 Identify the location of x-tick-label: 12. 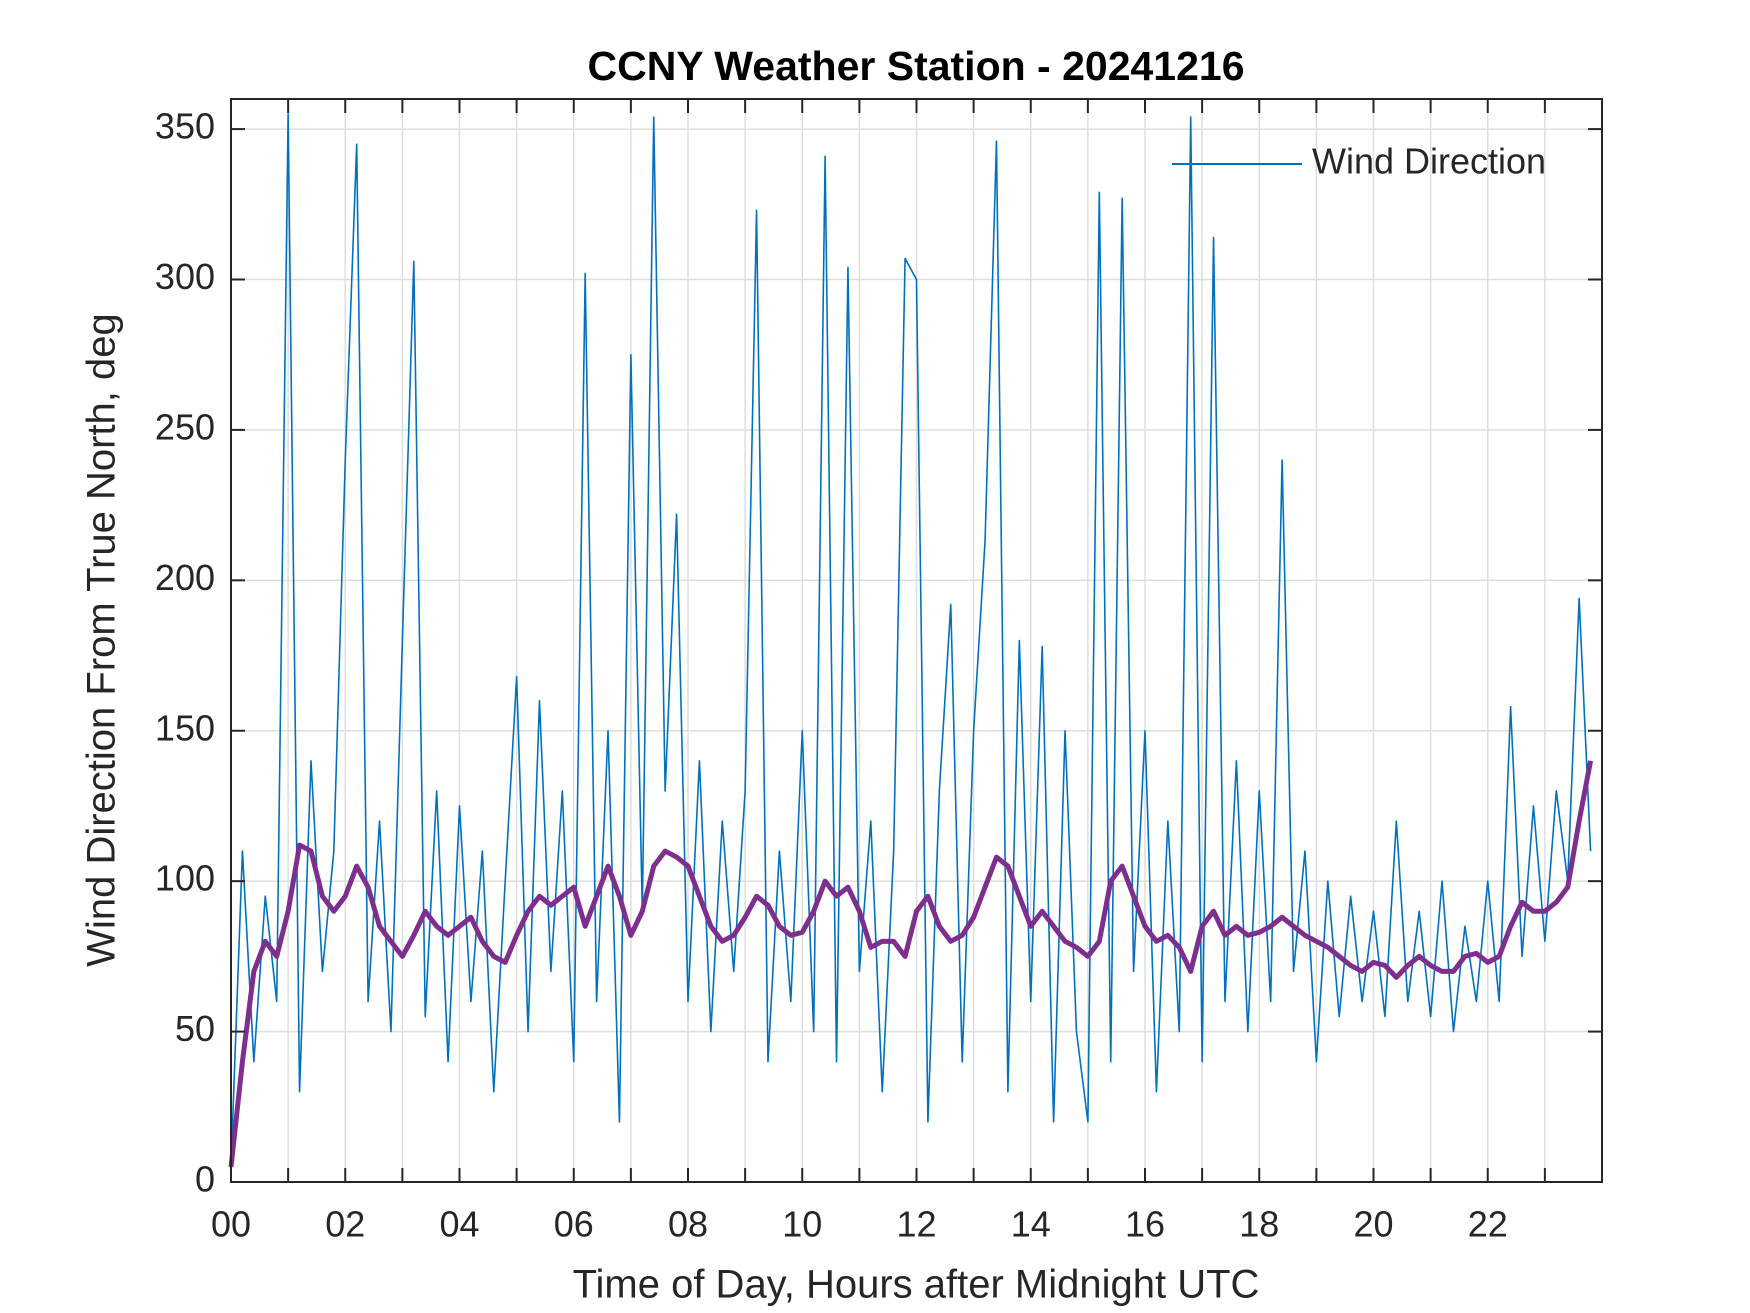
(916, 1224).